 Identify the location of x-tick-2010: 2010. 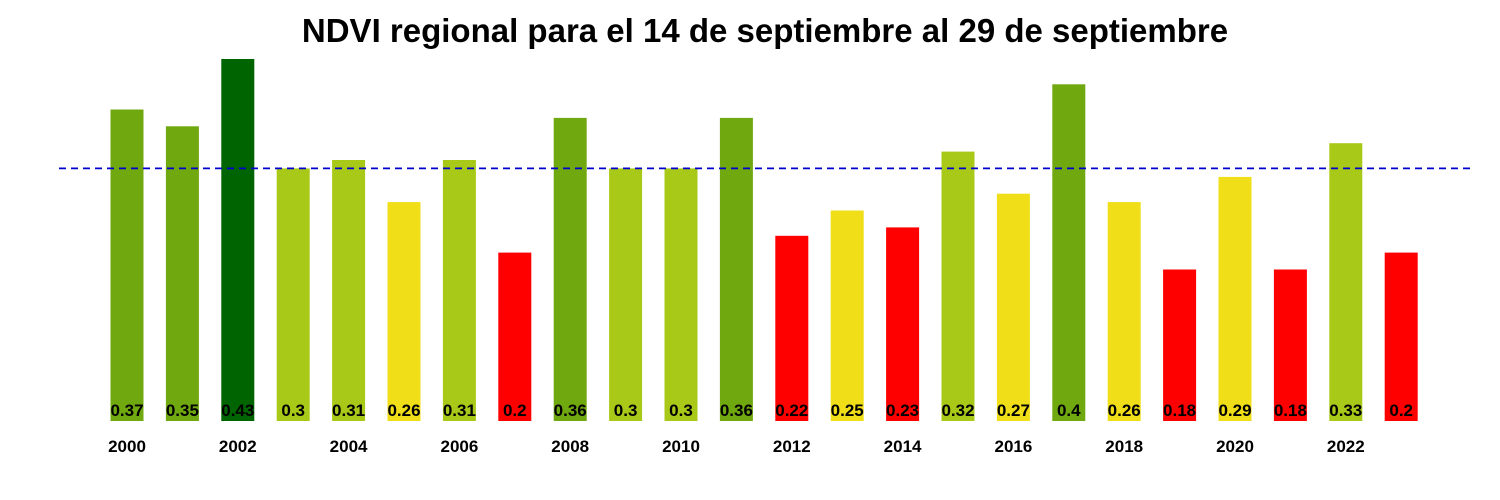
(681, 446).